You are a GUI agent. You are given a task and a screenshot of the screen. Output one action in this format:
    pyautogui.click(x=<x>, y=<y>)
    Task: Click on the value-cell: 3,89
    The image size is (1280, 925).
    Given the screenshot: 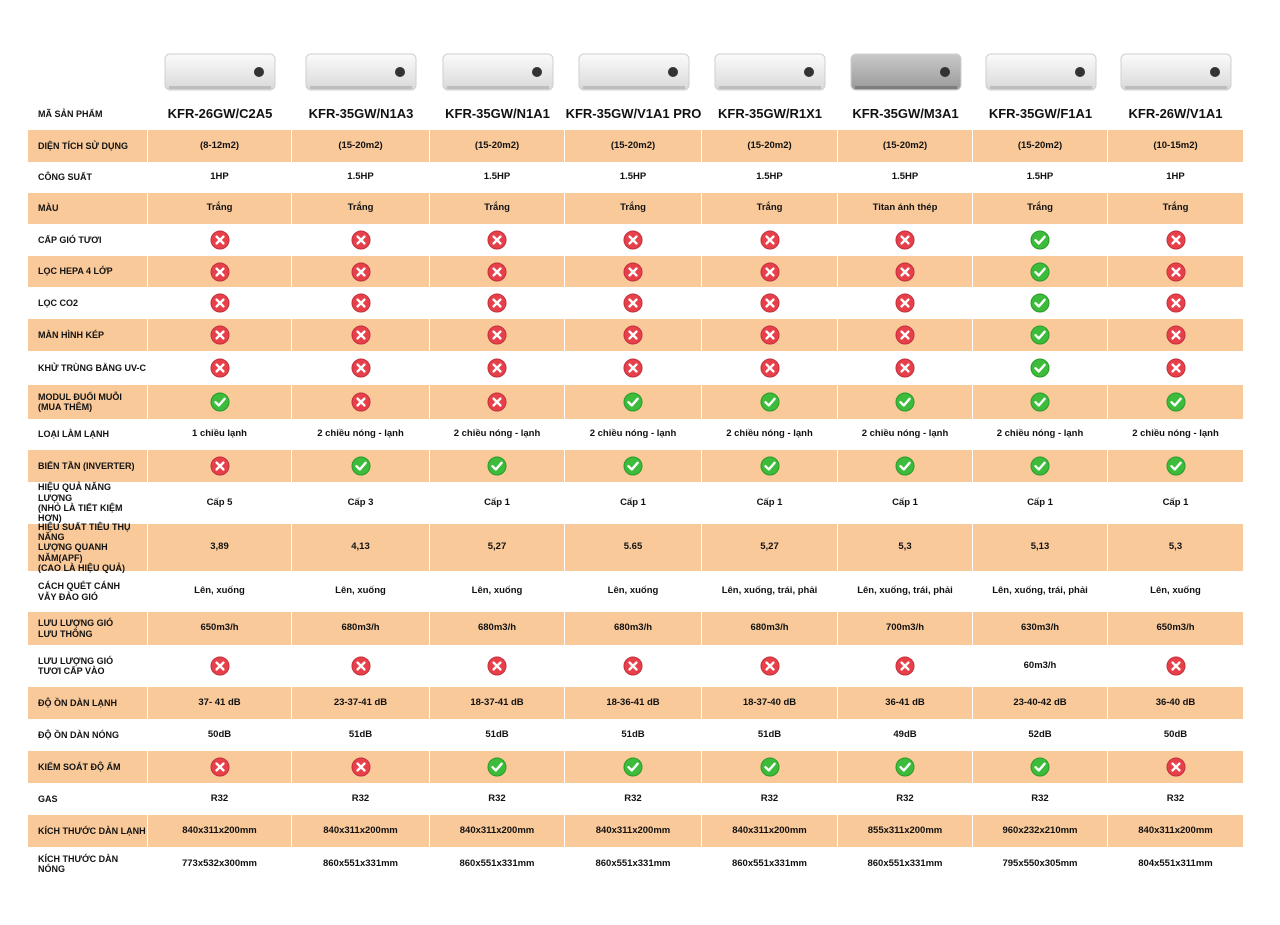 What is the action you would take?
    pyautogui.click(x=219, y=547)
    